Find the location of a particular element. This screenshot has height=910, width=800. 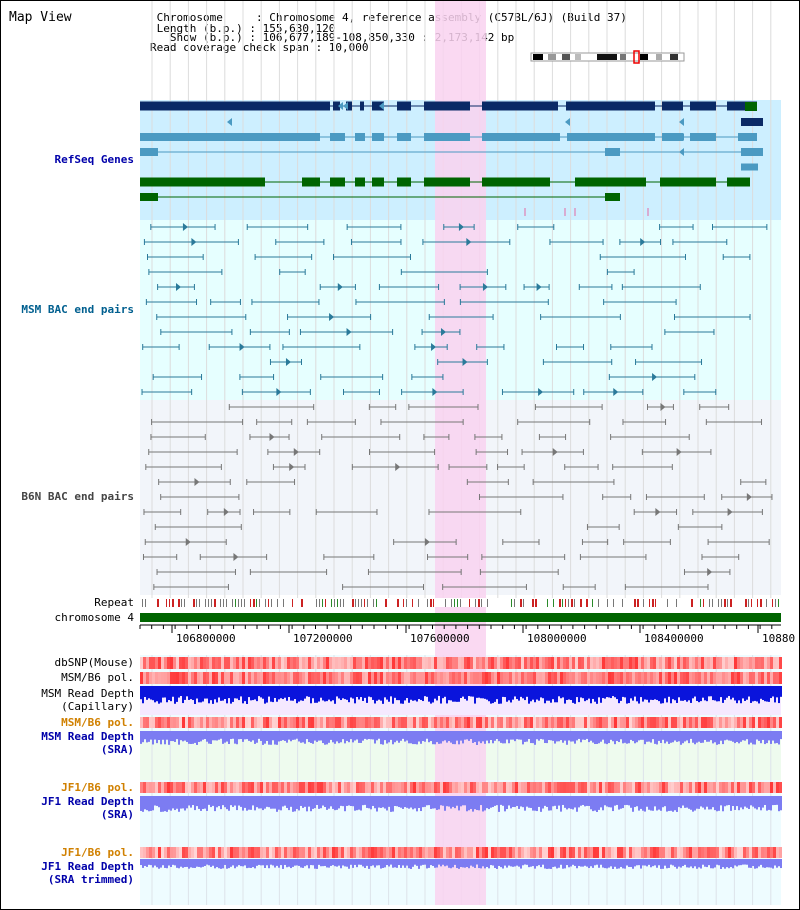

track-label-b6n-bac-end-pairs: B6N BAC end pairs is located at coordinates (77, 496).